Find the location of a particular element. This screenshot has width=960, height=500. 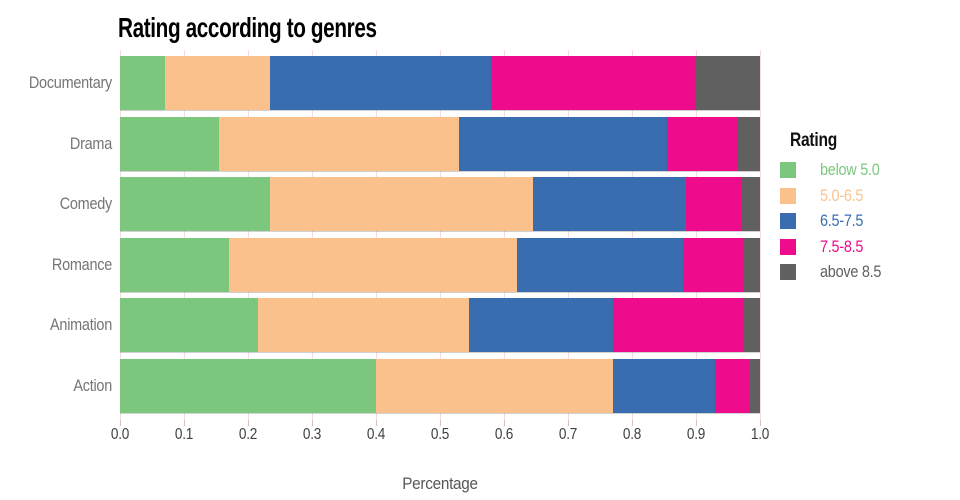

x-tick-label: 0.5 is located at coordinates (440, 434).